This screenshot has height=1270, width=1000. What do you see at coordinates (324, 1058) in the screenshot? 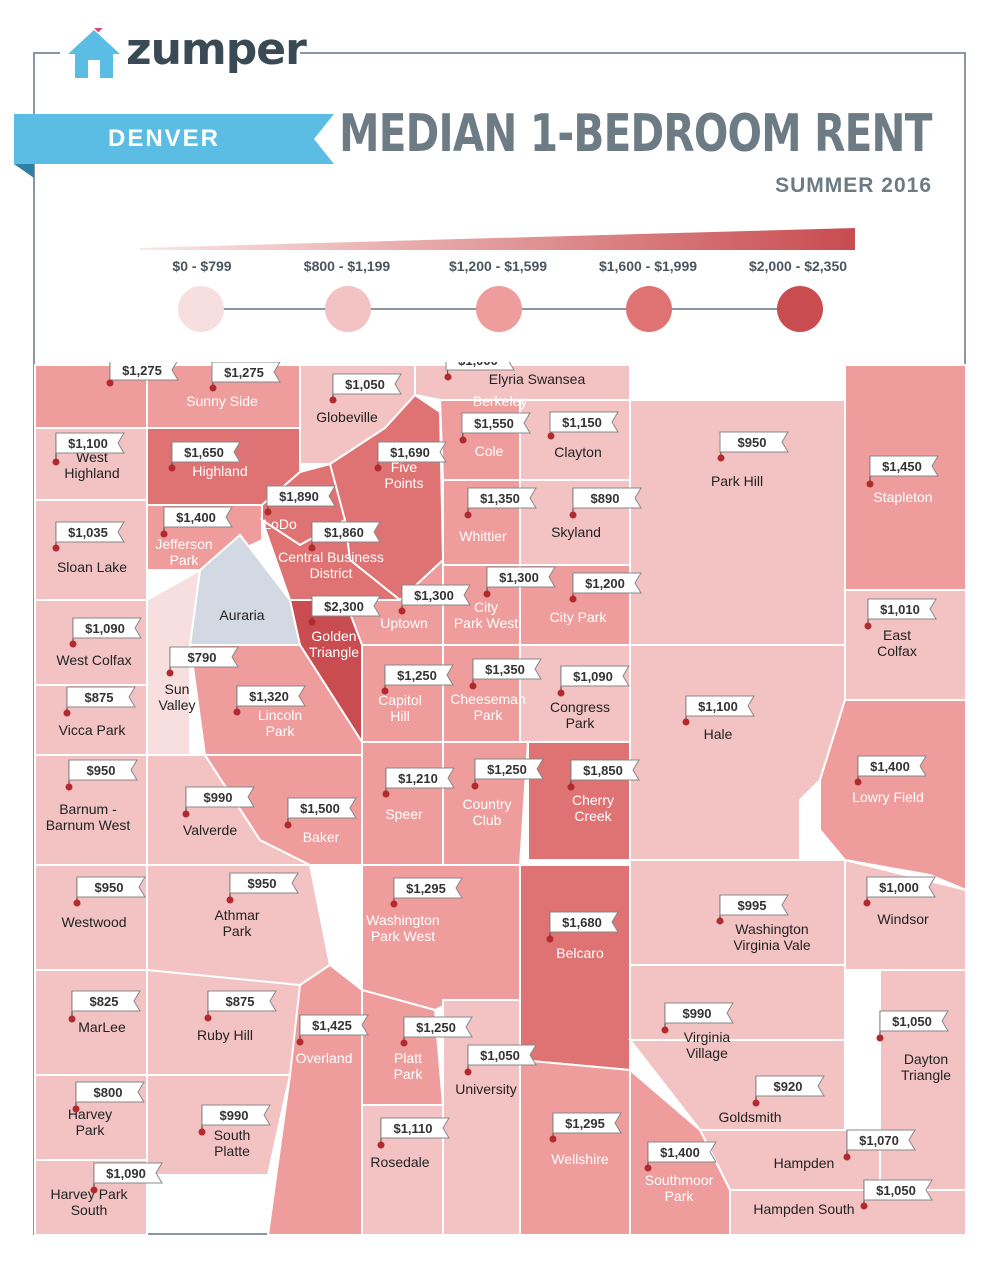
I see `neighborhood-label: Overland` at bounding box center [324, 1058].